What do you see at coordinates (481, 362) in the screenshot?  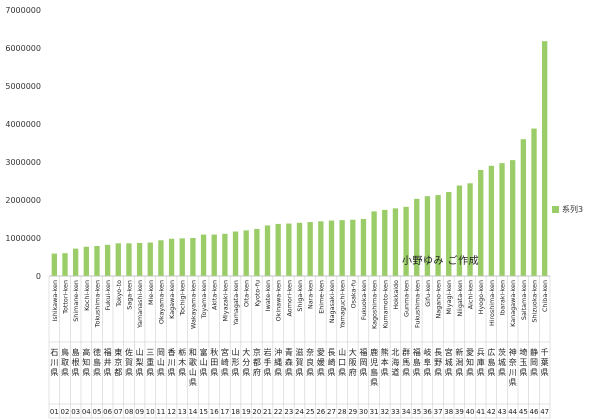 I see `x-kanji-char: 庫` at bounding box center [481, 362].